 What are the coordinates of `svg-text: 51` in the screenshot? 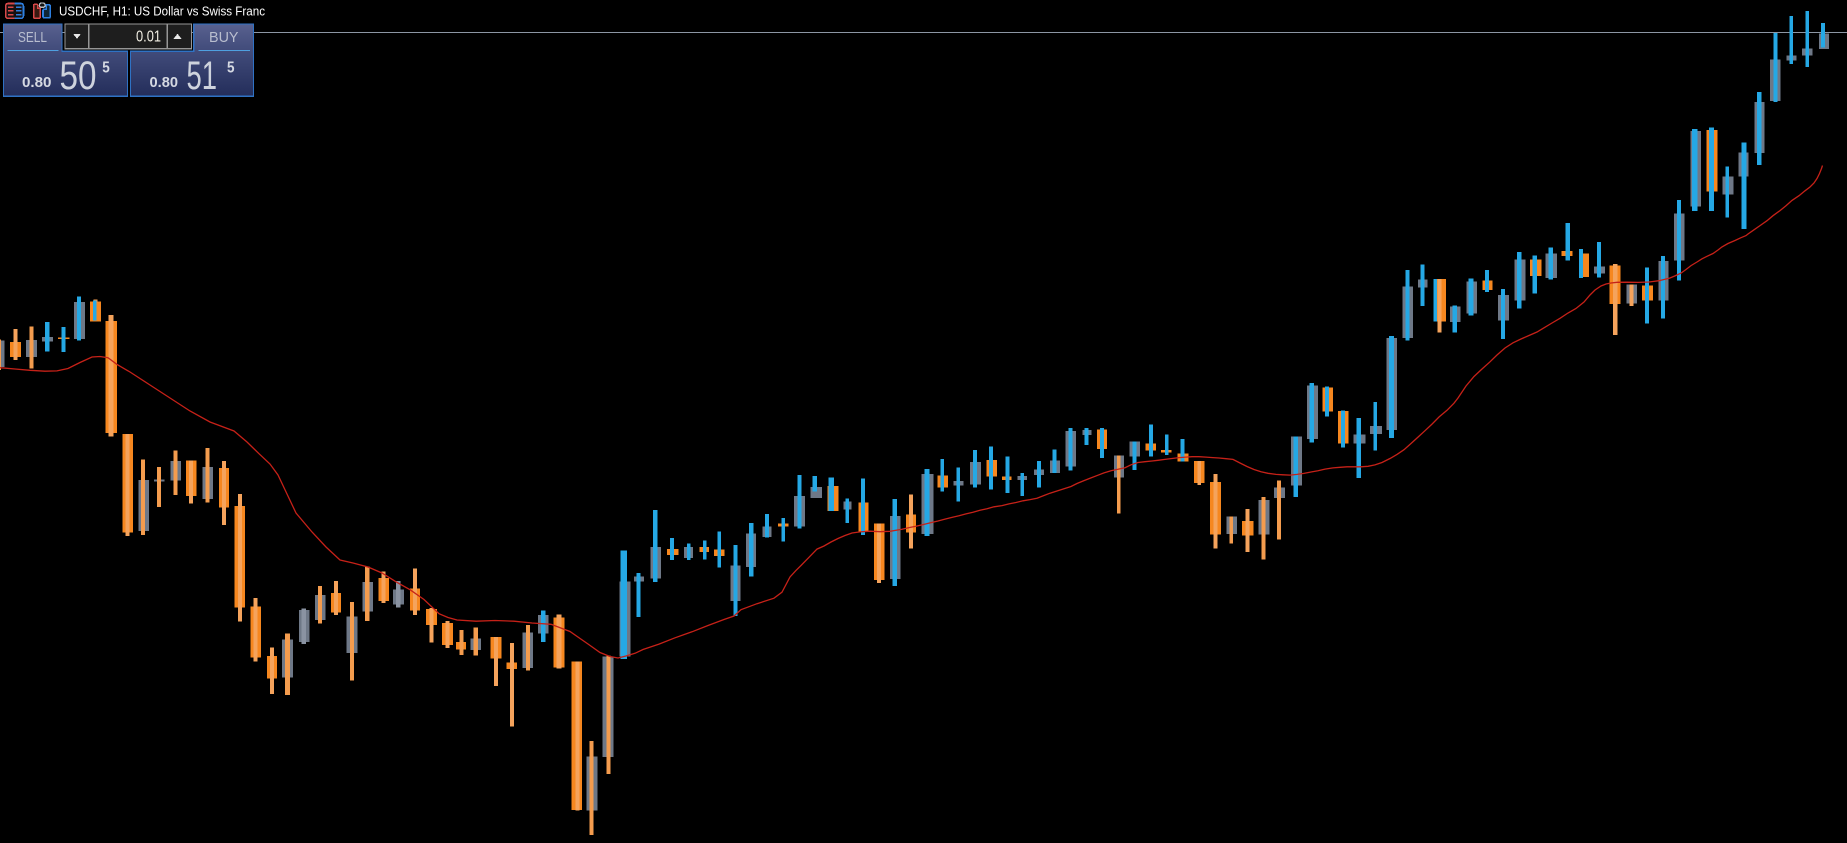 It's located at (202, 76).